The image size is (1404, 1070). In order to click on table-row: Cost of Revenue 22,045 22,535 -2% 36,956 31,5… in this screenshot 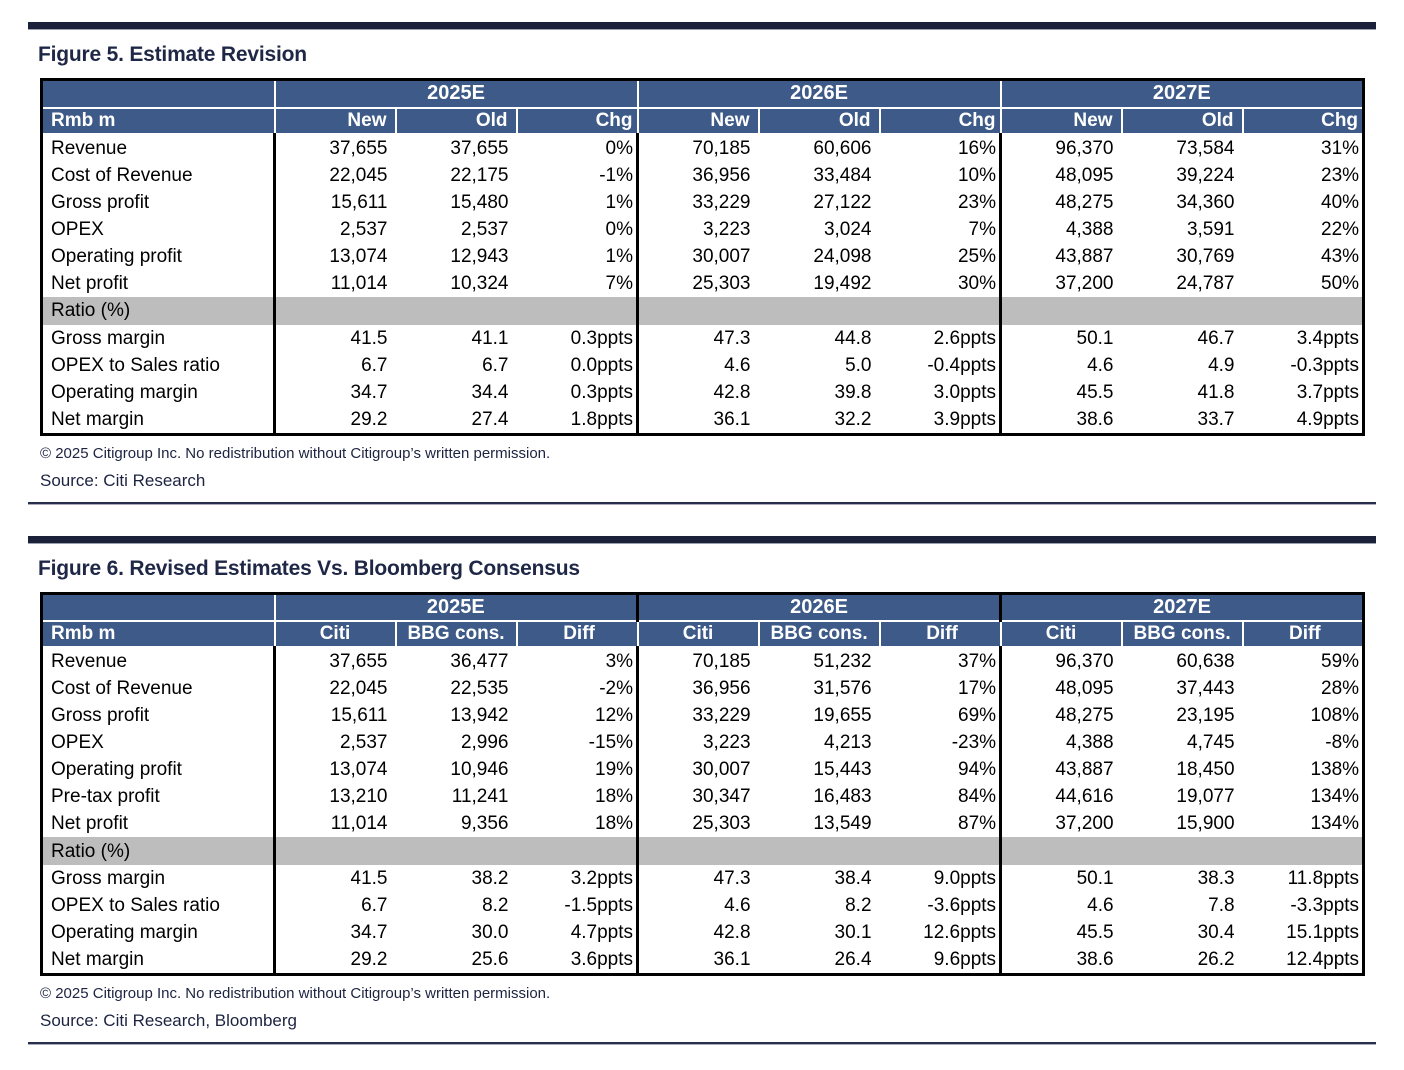, I will do `click(703, 688)`.